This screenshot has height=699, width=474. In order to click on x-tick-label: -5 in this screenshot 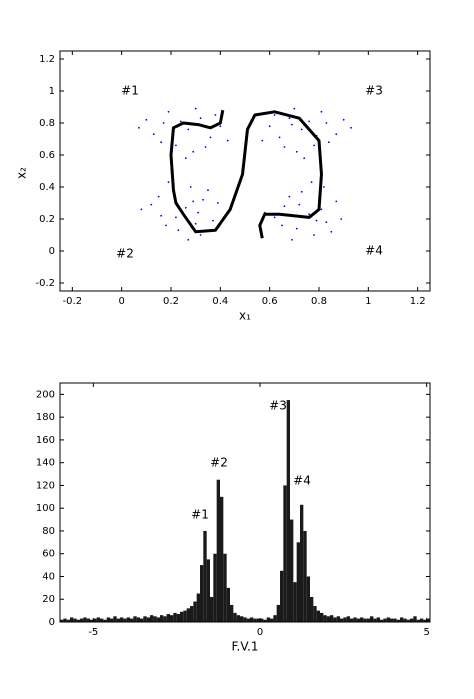, I will do `click(93, 632)`.